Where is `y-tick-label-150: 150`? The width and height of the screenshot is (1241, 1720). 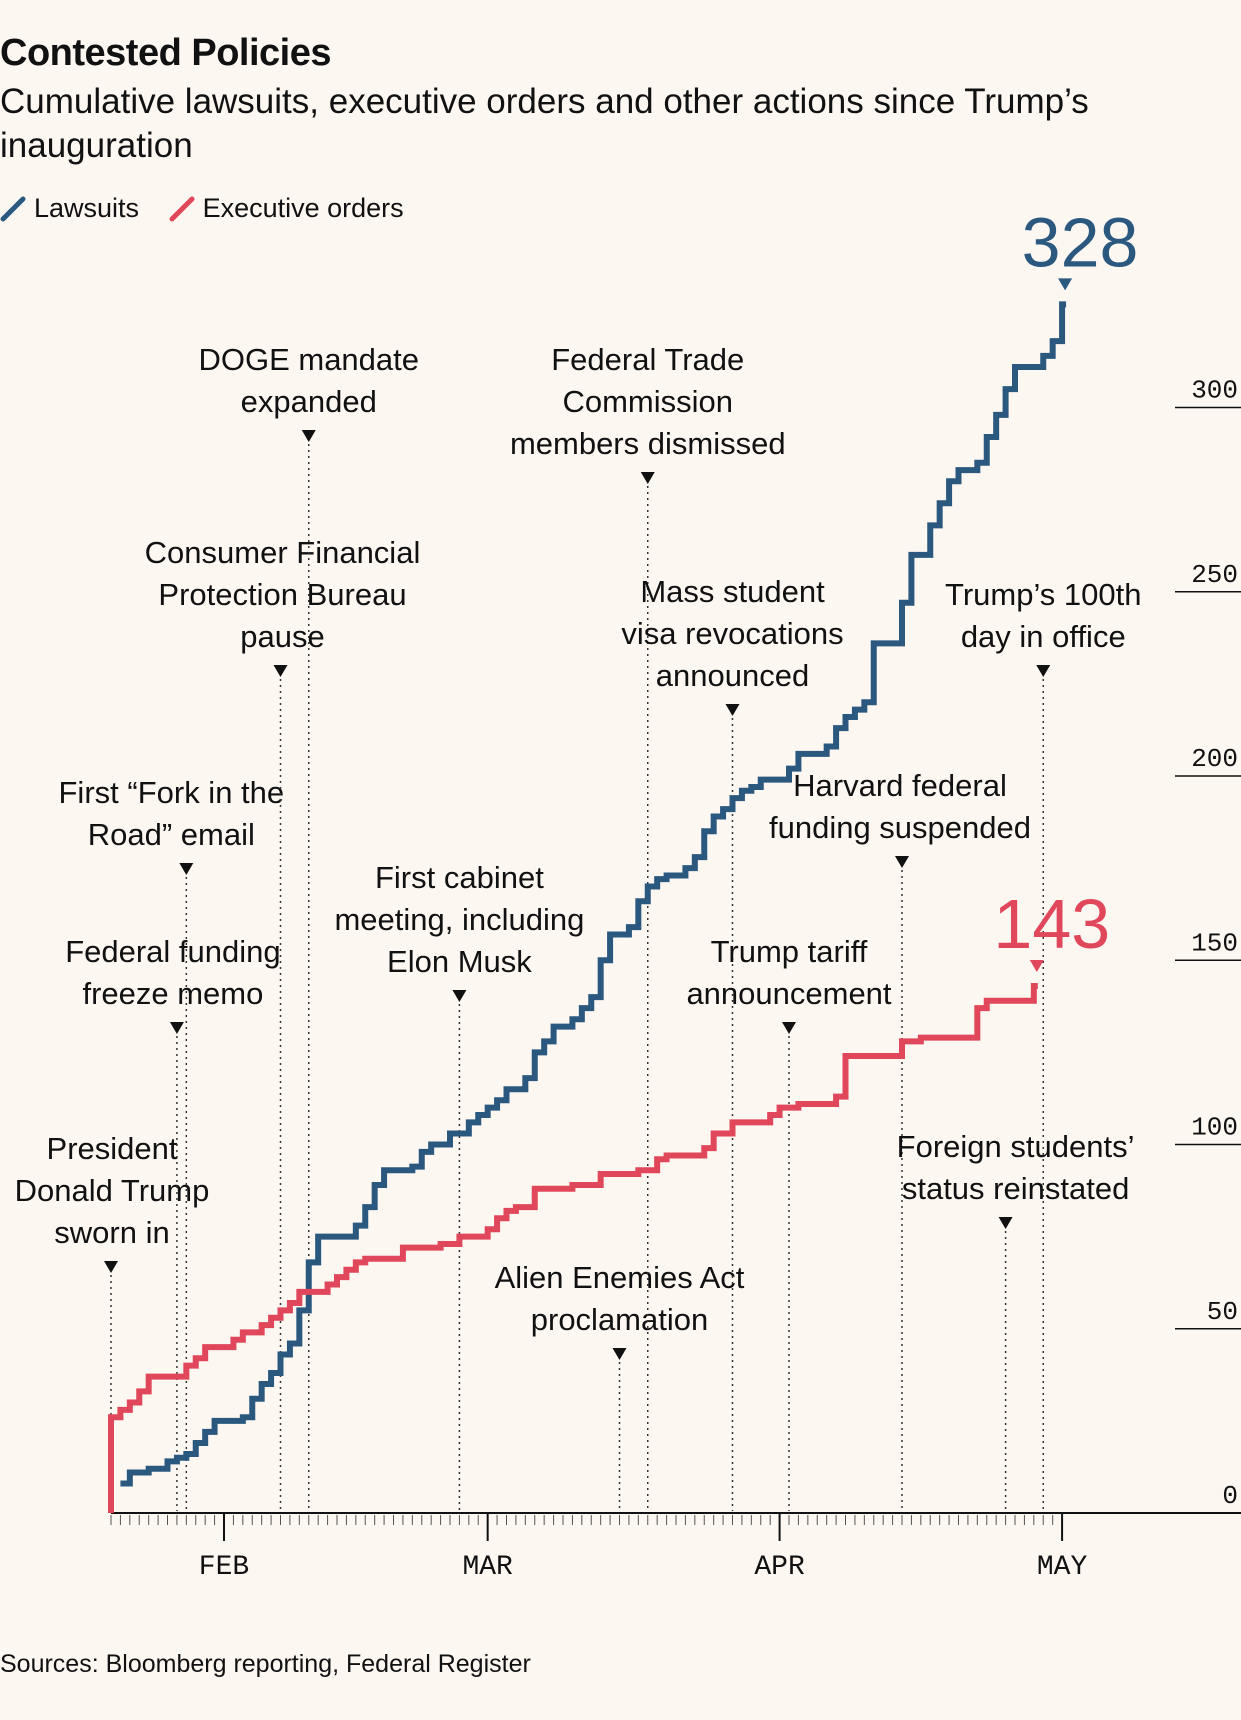 y-tick-label-150: 150 is located at coordinates (1214, 943).